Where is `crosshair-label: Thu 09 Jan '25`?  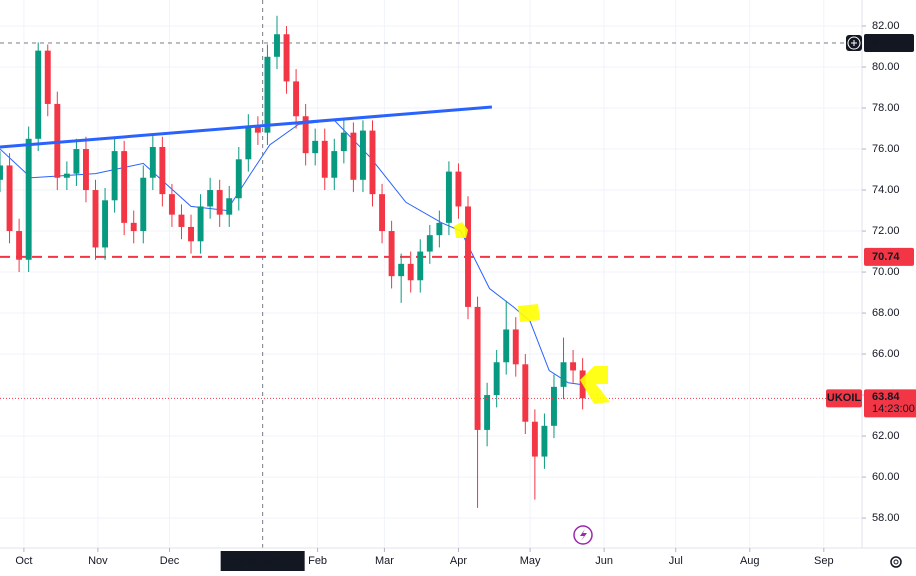
crosshair-label: Thu 09 Jan '25 is located at coordinates (262, 561).